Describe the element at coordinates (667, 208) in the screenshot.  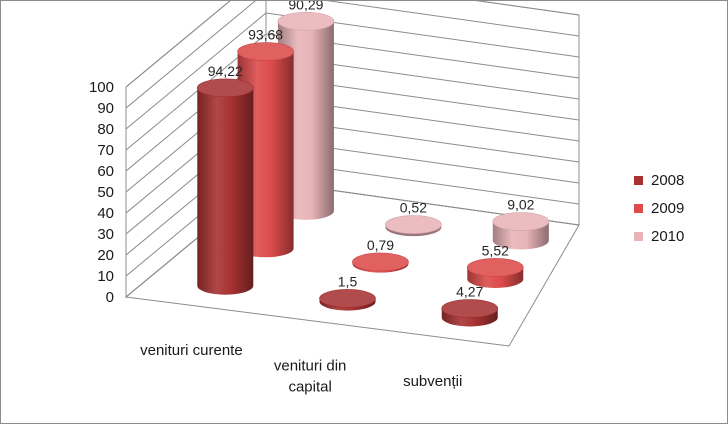
I see `legend-entry-2009: 2009` at that location.